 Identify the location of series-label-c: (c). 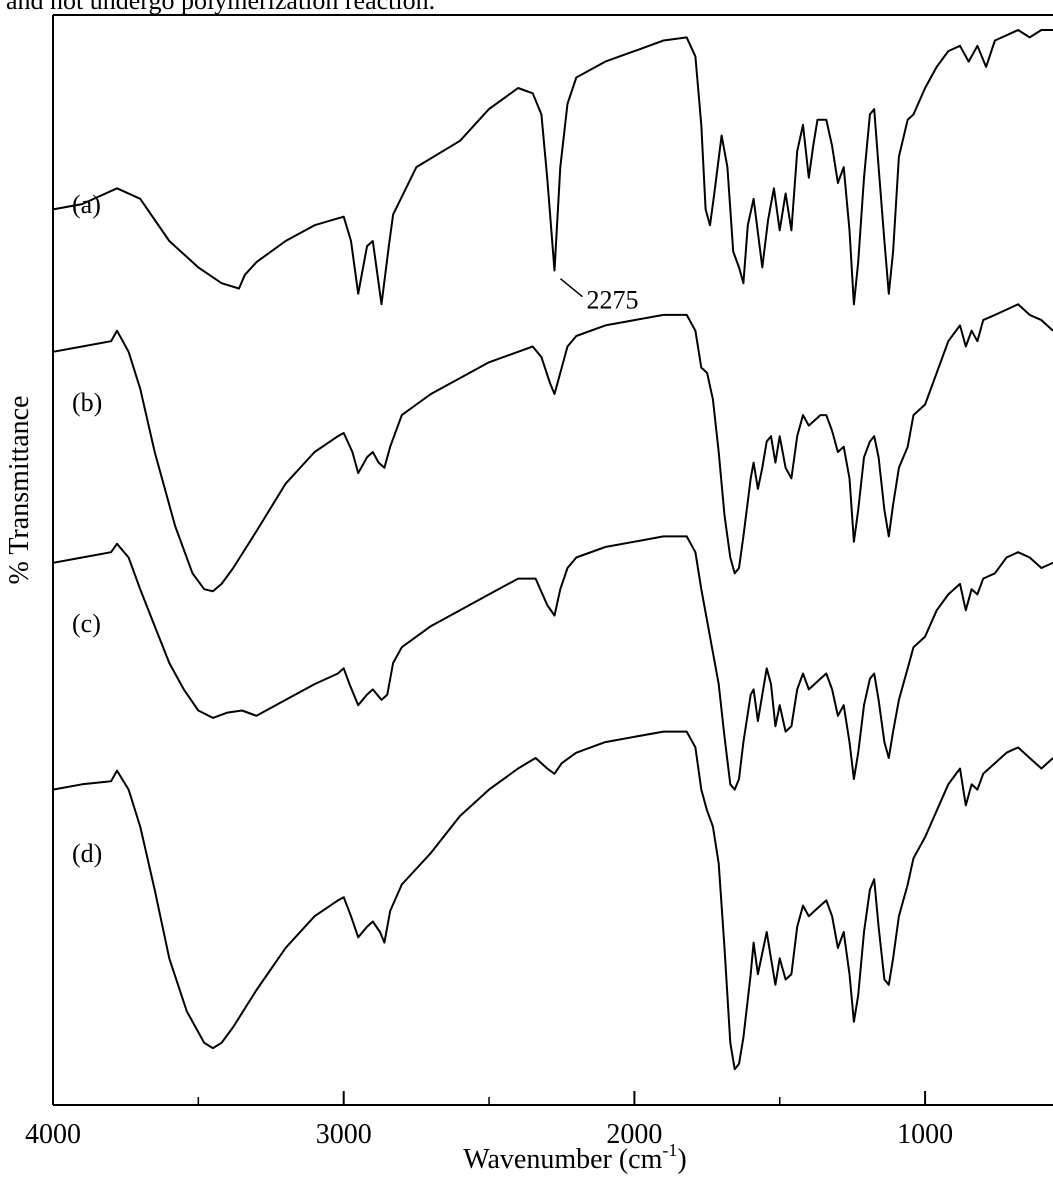
(86, 623).